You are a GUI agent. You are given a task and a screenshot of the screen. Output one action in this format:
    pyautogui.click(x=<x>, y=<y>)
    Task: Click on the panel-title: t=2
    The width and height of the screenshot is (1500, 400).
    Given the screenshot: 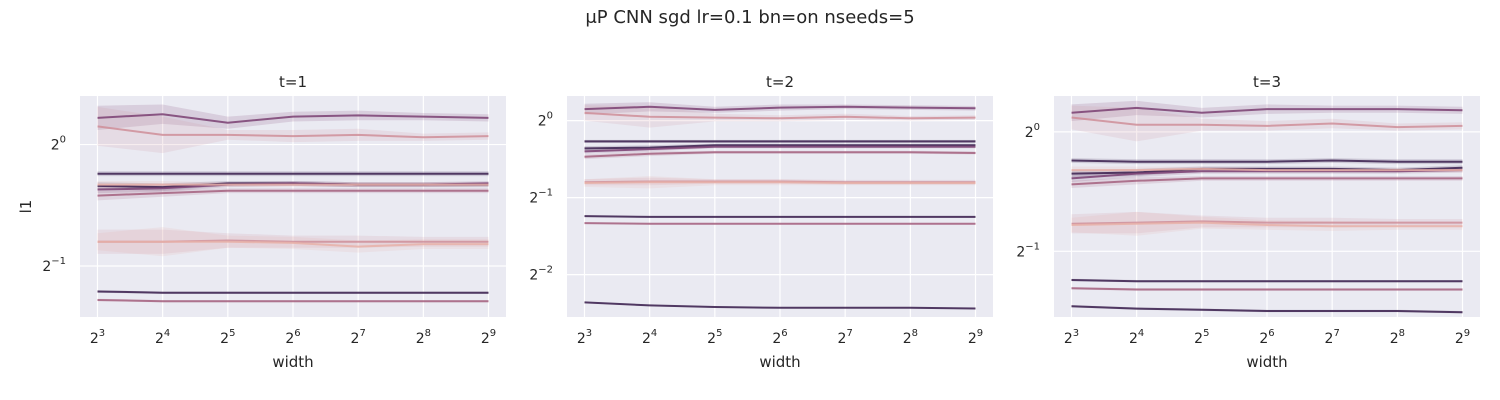 What is the action you would take?
    pyautogui.click(x=780, y=82)
    